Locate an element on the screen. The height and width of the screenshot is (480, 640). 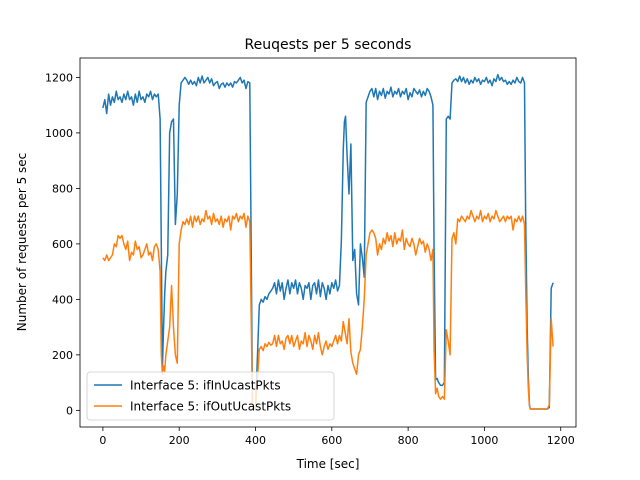
chart-title: Reuqests per 5 seconds is located at coordinates (328, 45).